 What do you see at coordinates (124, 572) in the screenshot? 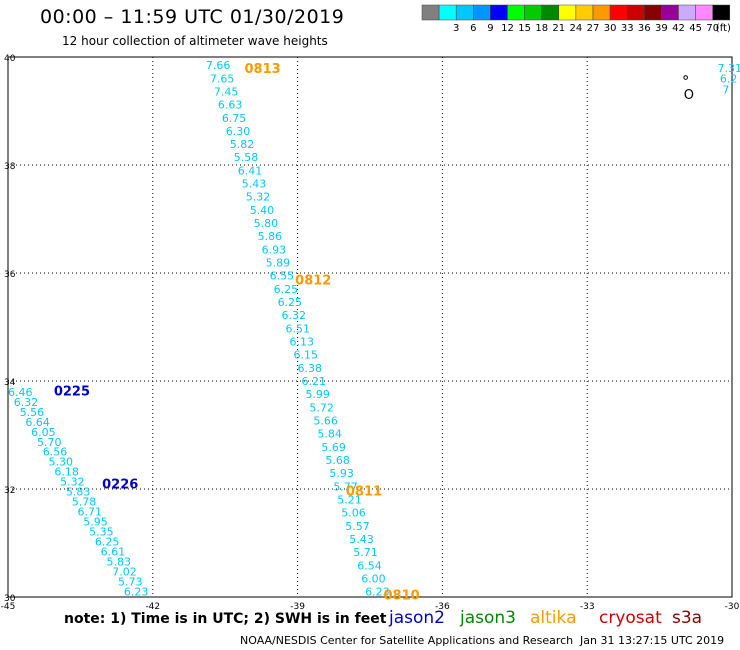
I see `wave-height-label: 7.02` at bounding box center [124, 572].